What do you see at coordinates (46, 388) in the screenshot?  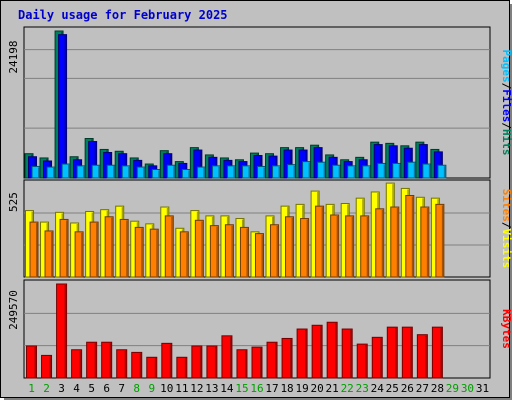 I see `day-label-2: 2` at bounding box center [46, 388].